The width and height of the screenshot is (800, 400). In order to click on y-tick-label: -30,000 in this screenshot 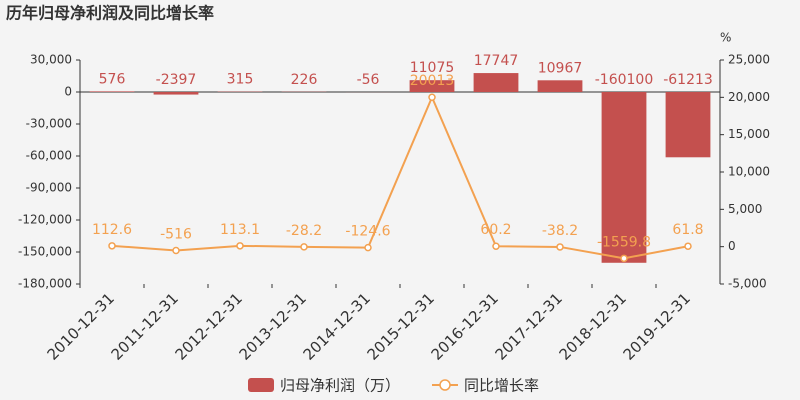, I will do `click(49, 124)`.